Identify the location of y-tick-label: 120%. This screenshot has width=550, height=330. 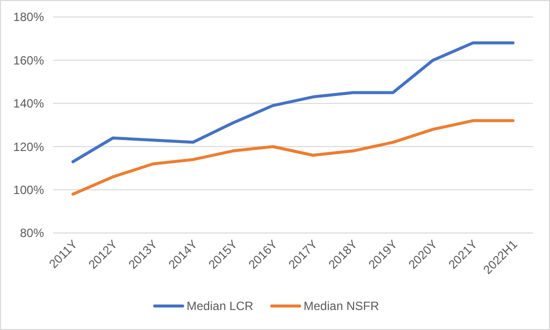
(28, 147).